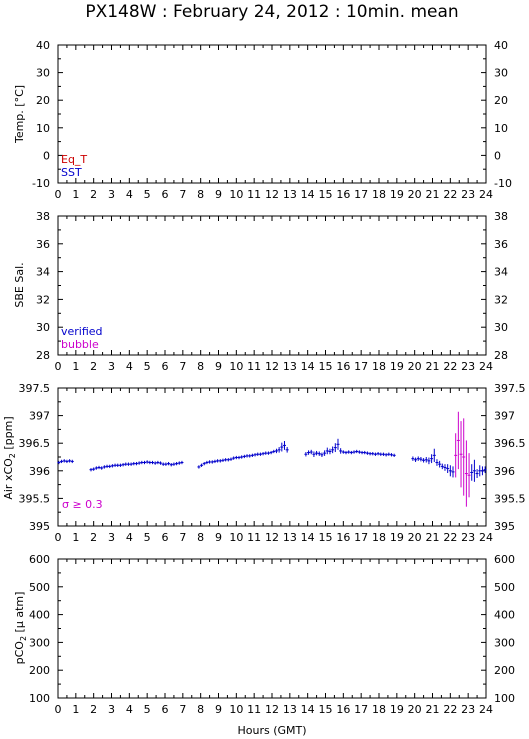 The image size is (529, 739). Describe the element at coordinates (504, 587) in the screenshot. I see `y-tick-label-right: 500` at that location.